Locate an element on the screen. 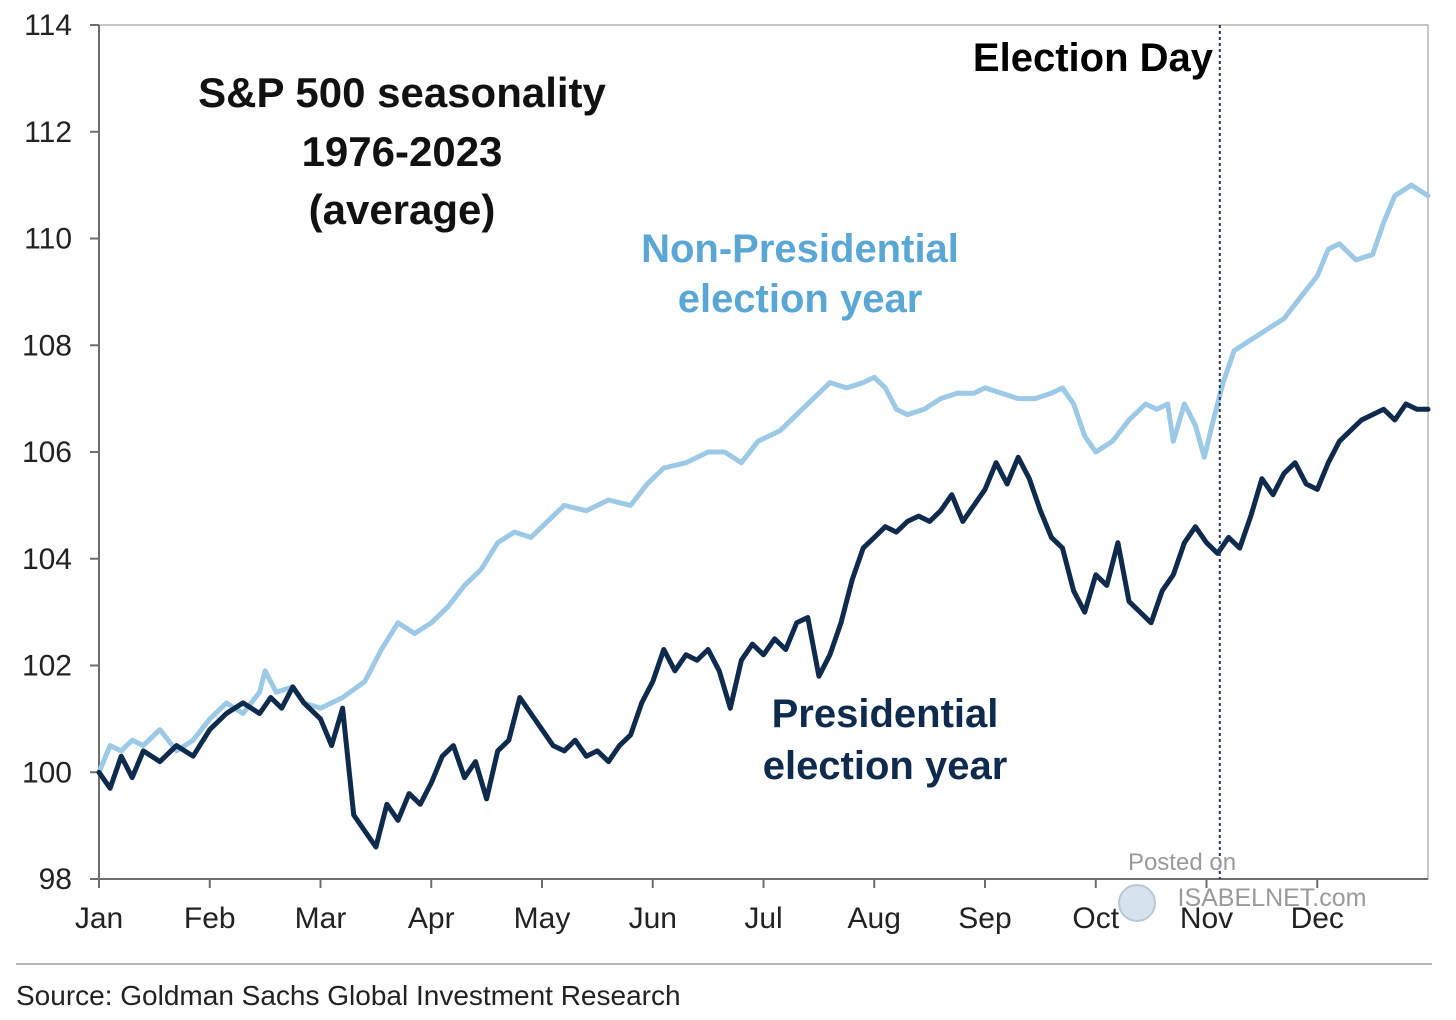  series-label-presidential-line-1: Presidential is located at coordinates (885, 714).